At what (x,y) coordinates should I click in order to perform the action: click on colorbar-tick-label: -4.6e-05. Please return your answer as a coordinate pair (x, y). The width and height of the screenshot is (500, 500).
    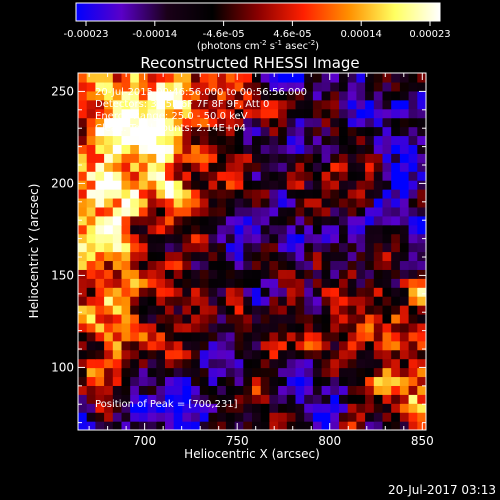
    Looking at the image, I should click on (224, 34).